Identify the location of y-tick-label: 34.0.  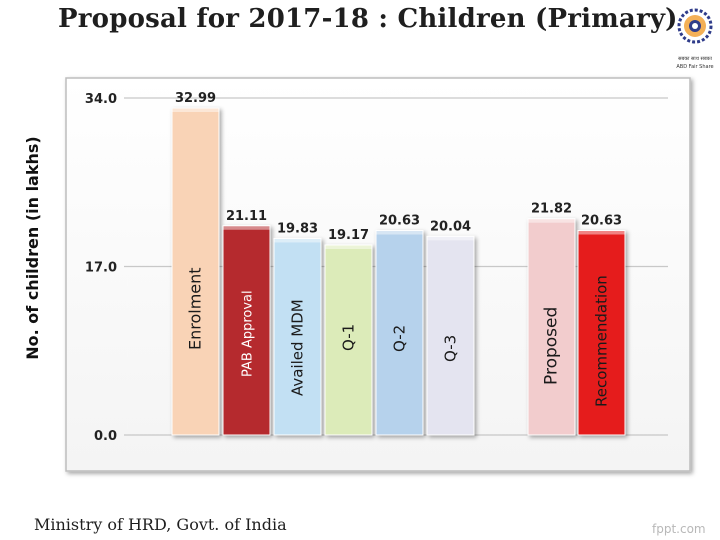
(101, 99).